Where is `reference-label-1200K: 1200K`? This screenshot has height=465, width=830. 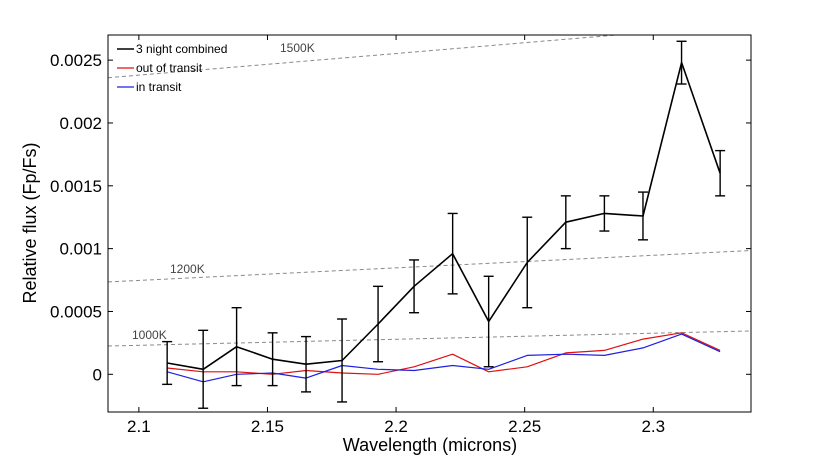 reference-label-1200K: 1200K is located at coordinates (187, 269).